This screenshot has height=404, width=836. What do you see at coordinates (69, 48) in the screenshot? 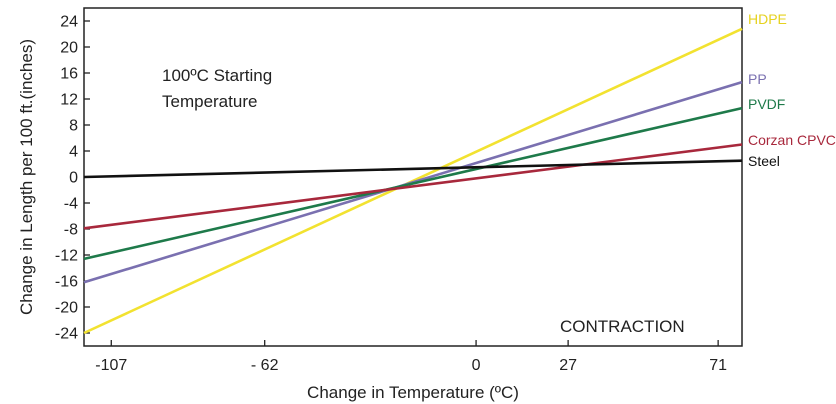
I see `y-tick-label: 20` at bounding box center [69, 48].